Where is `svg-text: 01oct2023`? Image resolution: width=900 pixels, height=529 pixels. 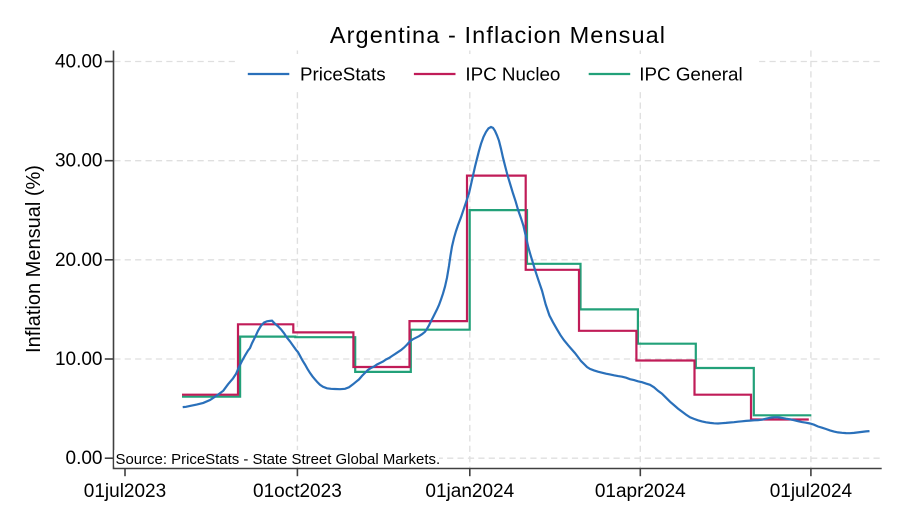
svg-text: 01oct2023 is located at coordinates (297, 491).